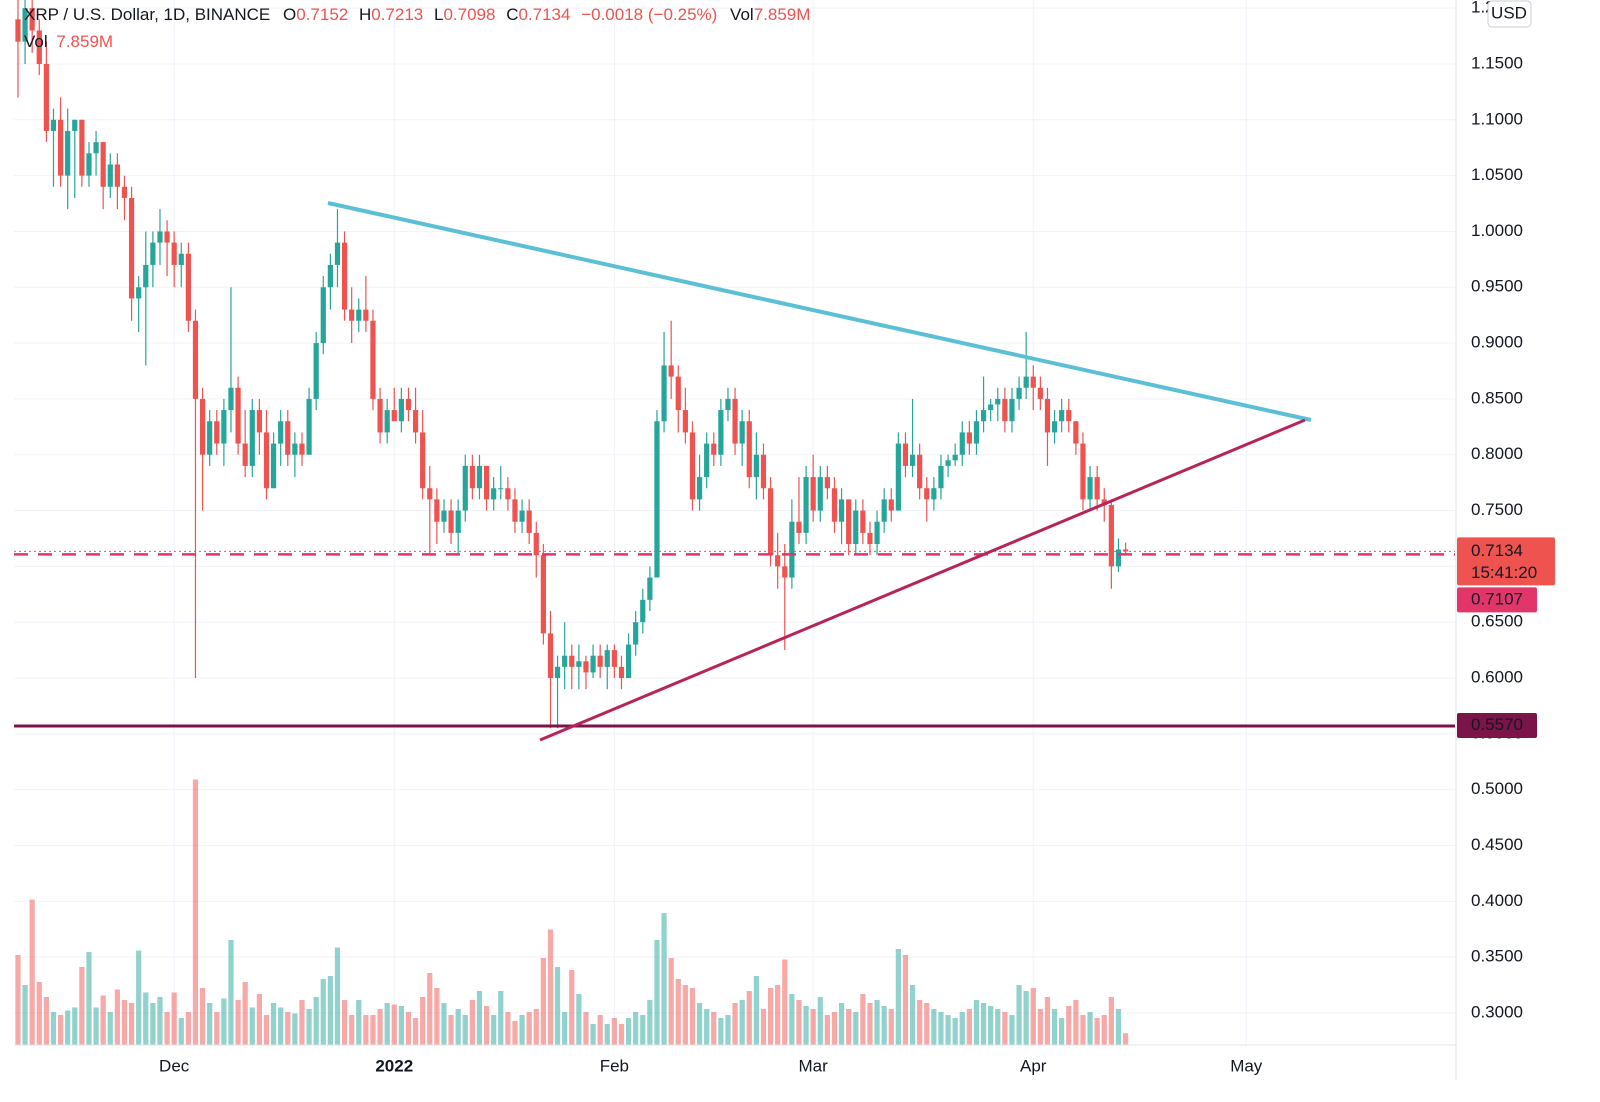 The width and height of the screenshot is (1600, 1102). What do you see at coordinates (1497, 118) in the screenshot?
I see `y-tick-label: 1.1000` at bounding box center [1497, 118].